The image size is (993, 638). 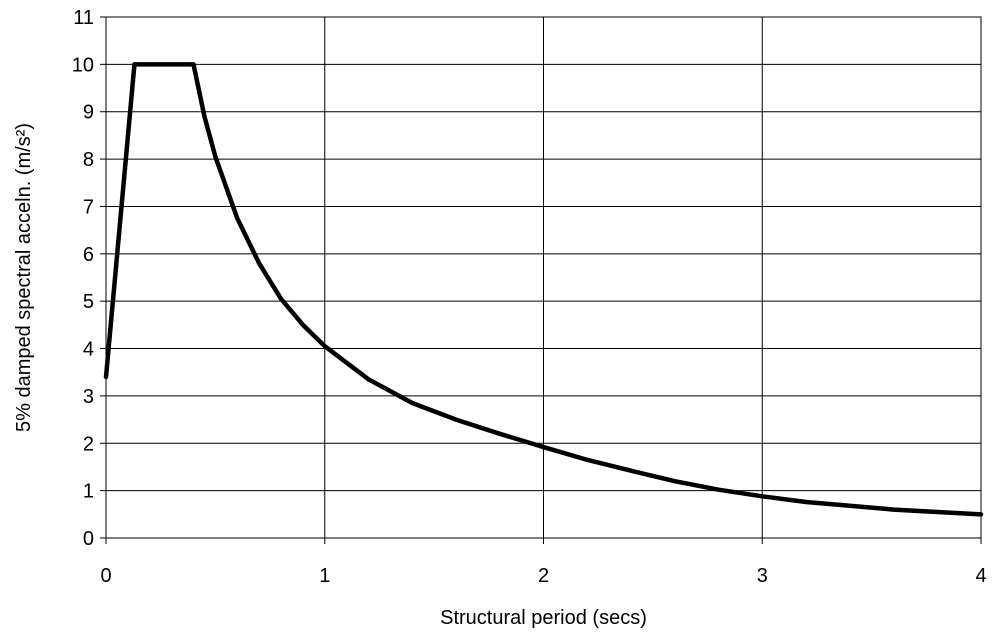 I want to click on y-tick-label: 1, so click(x=88, y=492).